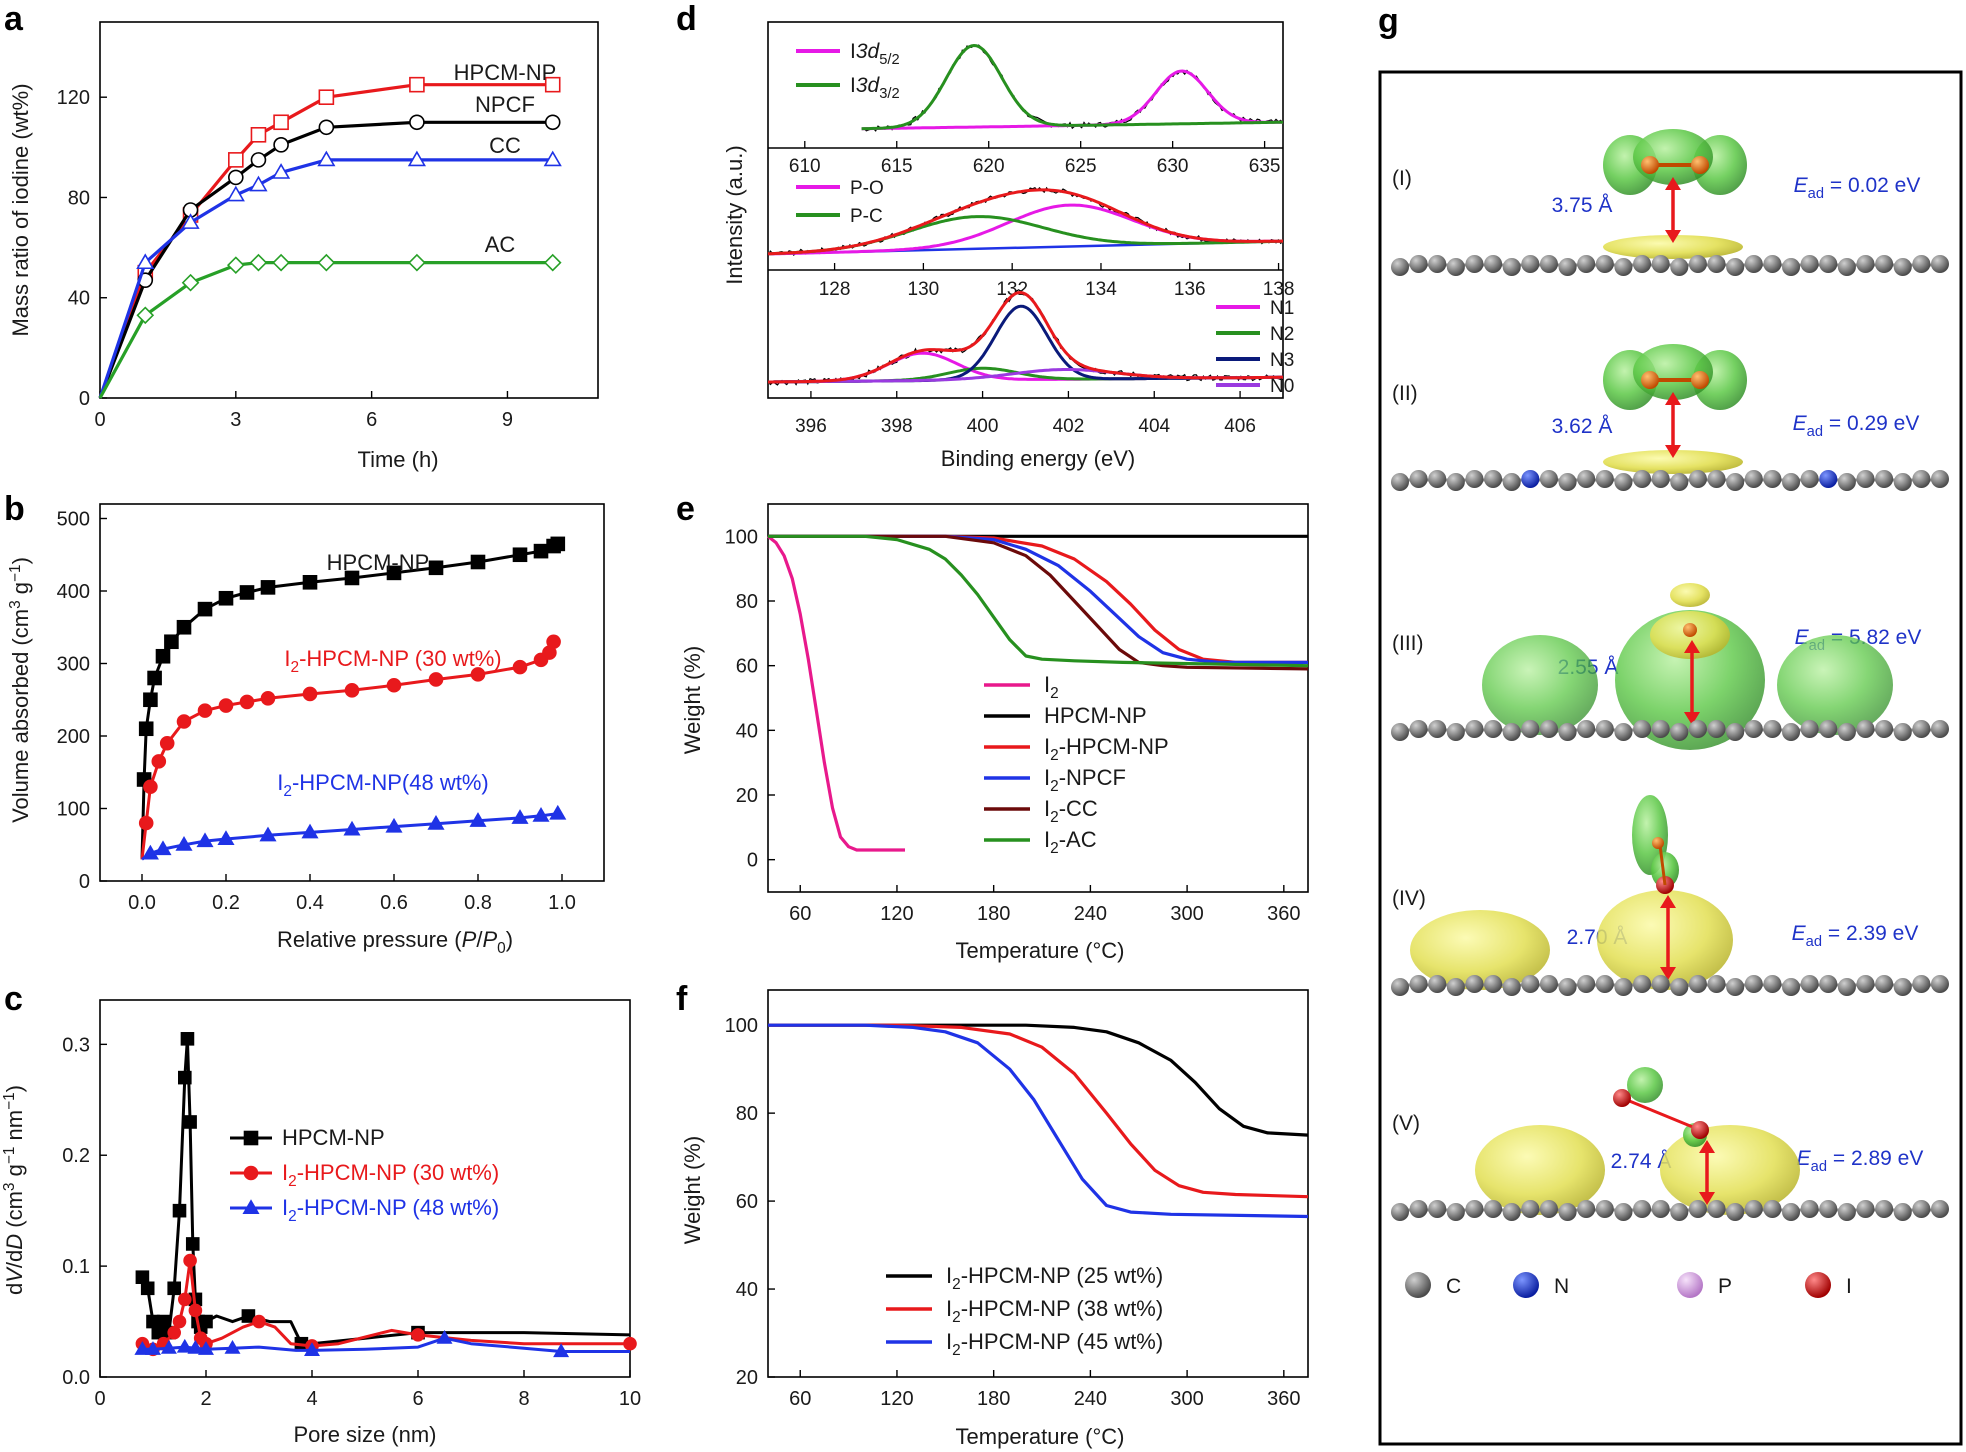  I want to click on legend-label: P-C, so click(866, 216).